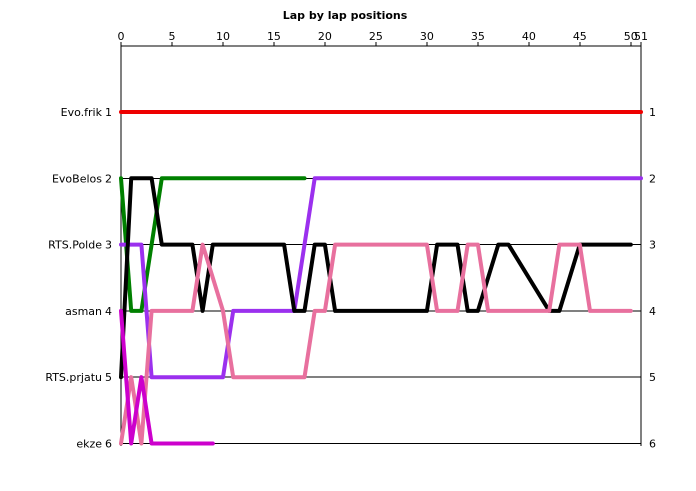 Image resolution: width=696 pixels, height=491 pixels. What do you see at coordinates (108, 112) in the screenshot?
I see `y-tick-left-1: 1` at bounding box center [108, 112].